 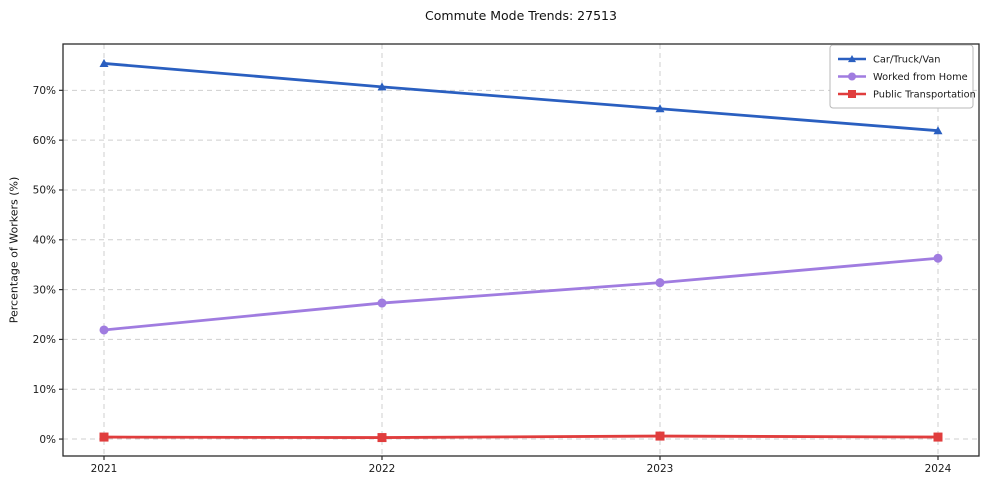 I want to click on x-tick-label: 2023, so click(x=660, y=469).